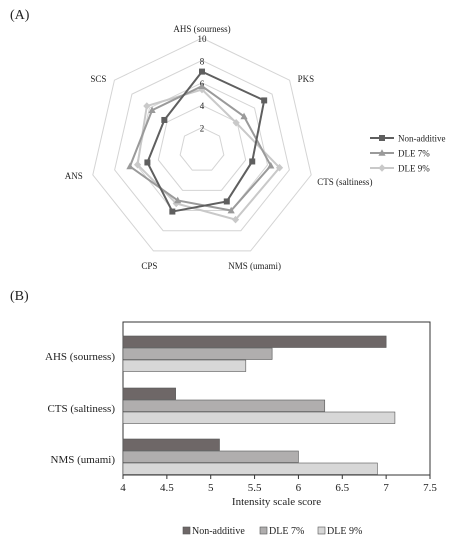 The height and width of the screenshot is (555, 474). I want to click on radar-point-dle-9-scs, so click(147, 106).